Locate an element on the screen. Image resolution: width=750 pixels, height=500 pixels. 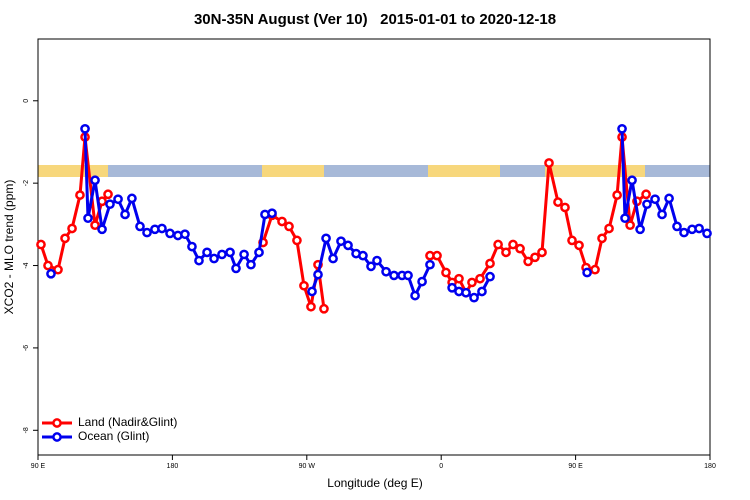
y-tick-label: 0 is located at coordinates (26, 101).